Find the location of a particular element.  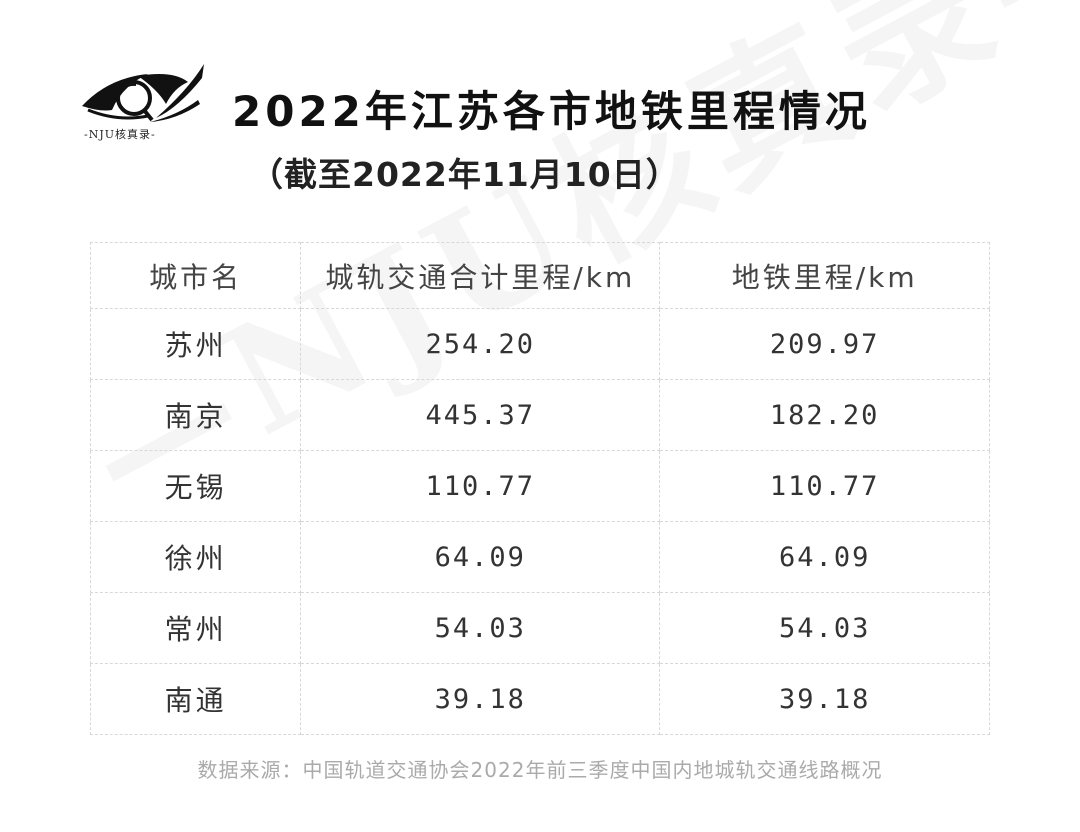

table-row: 南通 39.18 39.18 is located at coordinates (539, 699).